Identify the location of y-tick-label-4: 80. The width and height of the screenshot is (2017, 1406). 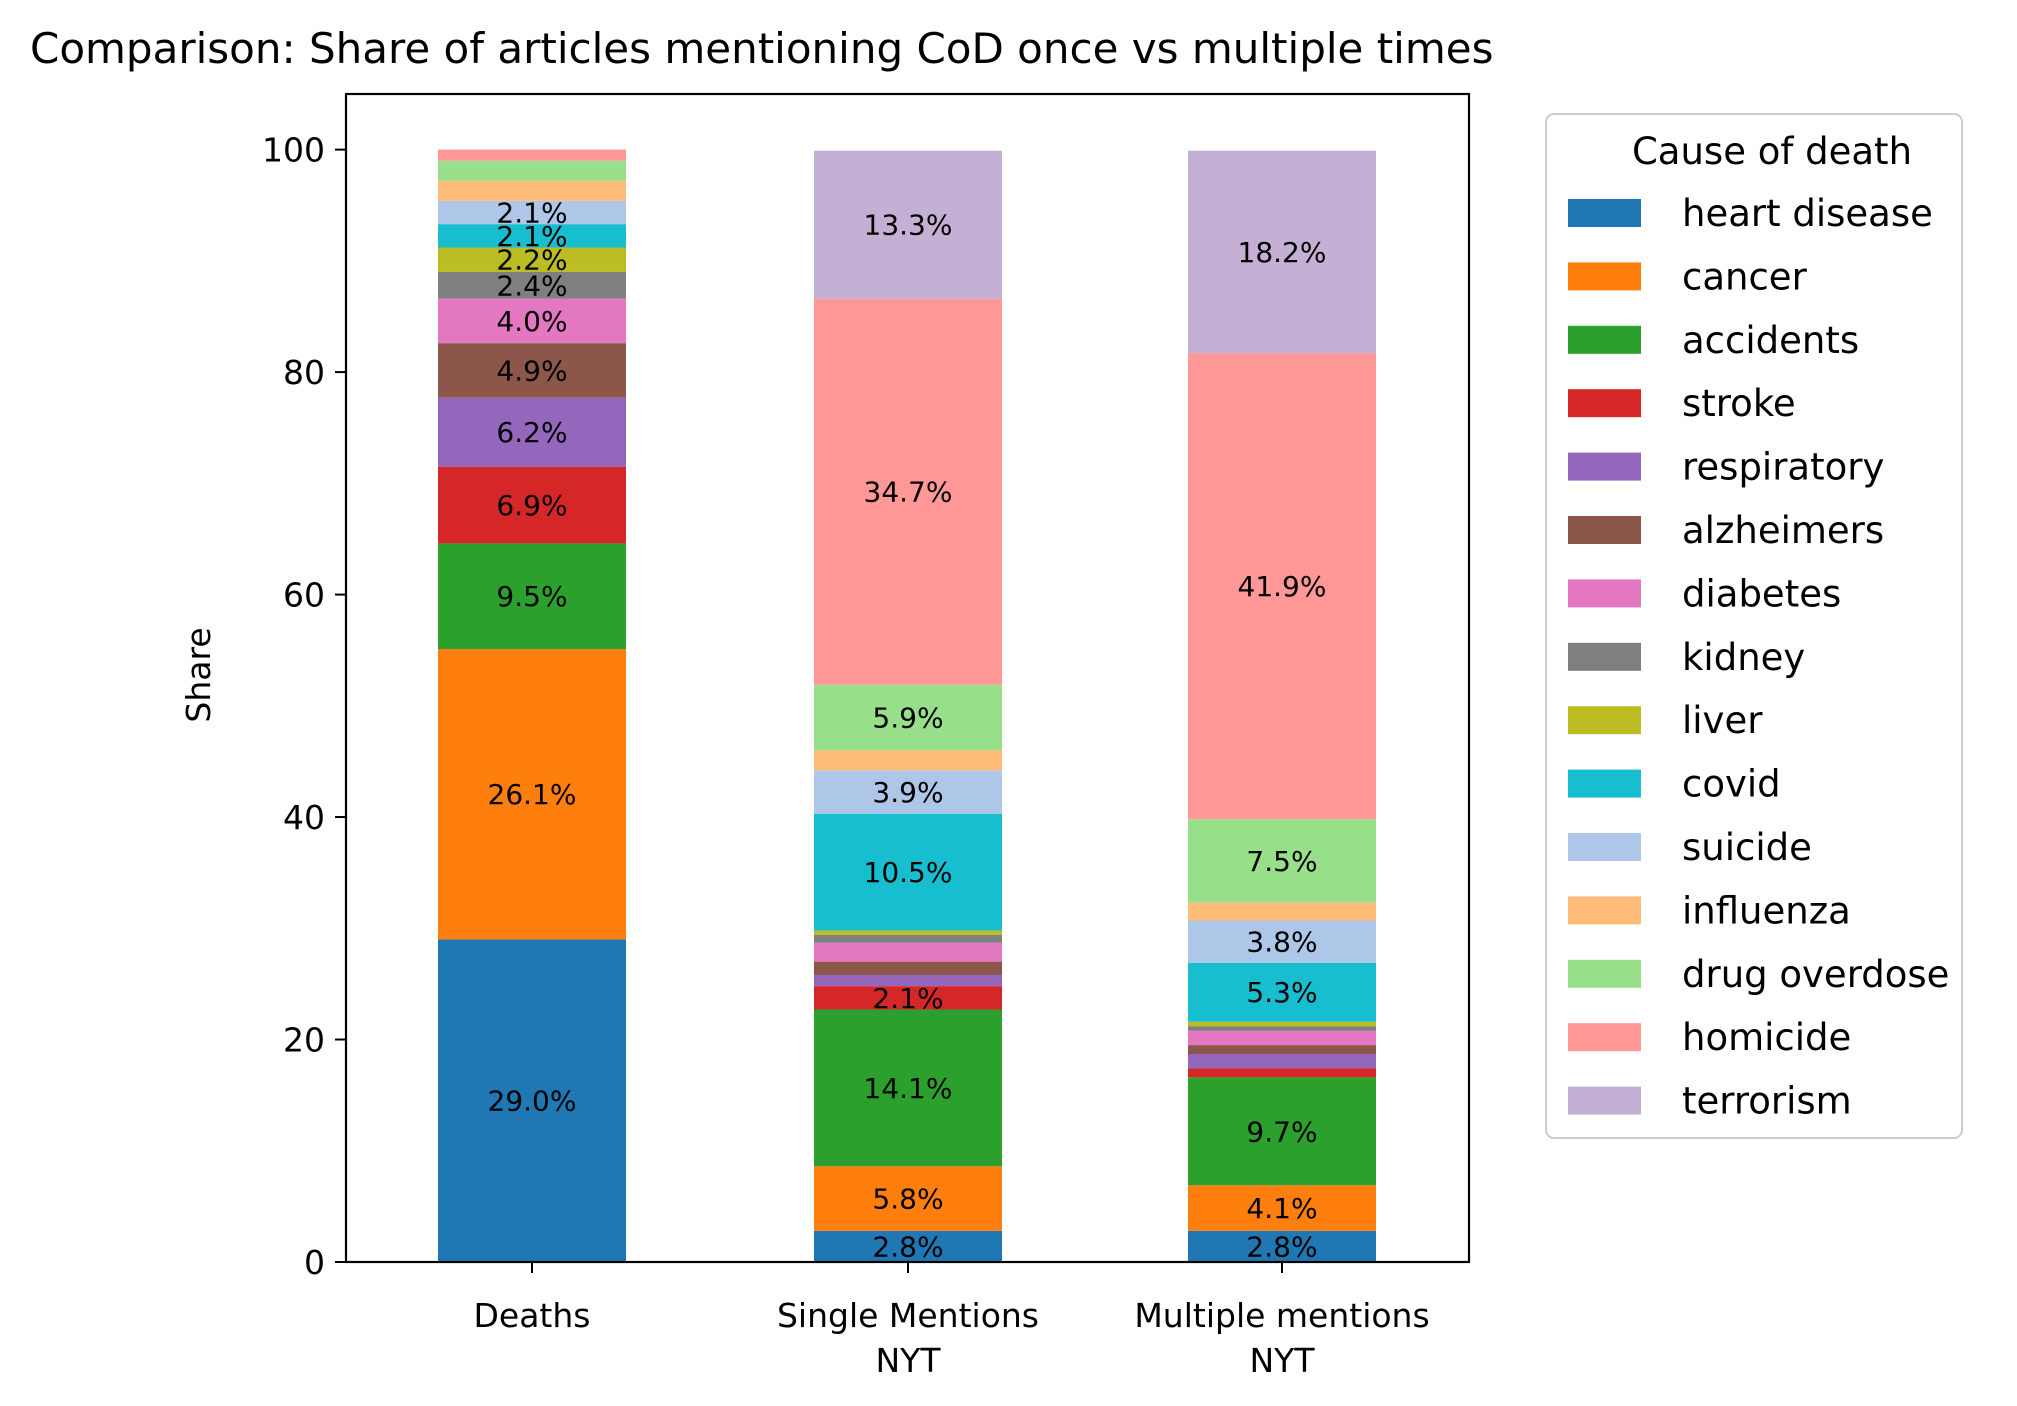
(304, 372).